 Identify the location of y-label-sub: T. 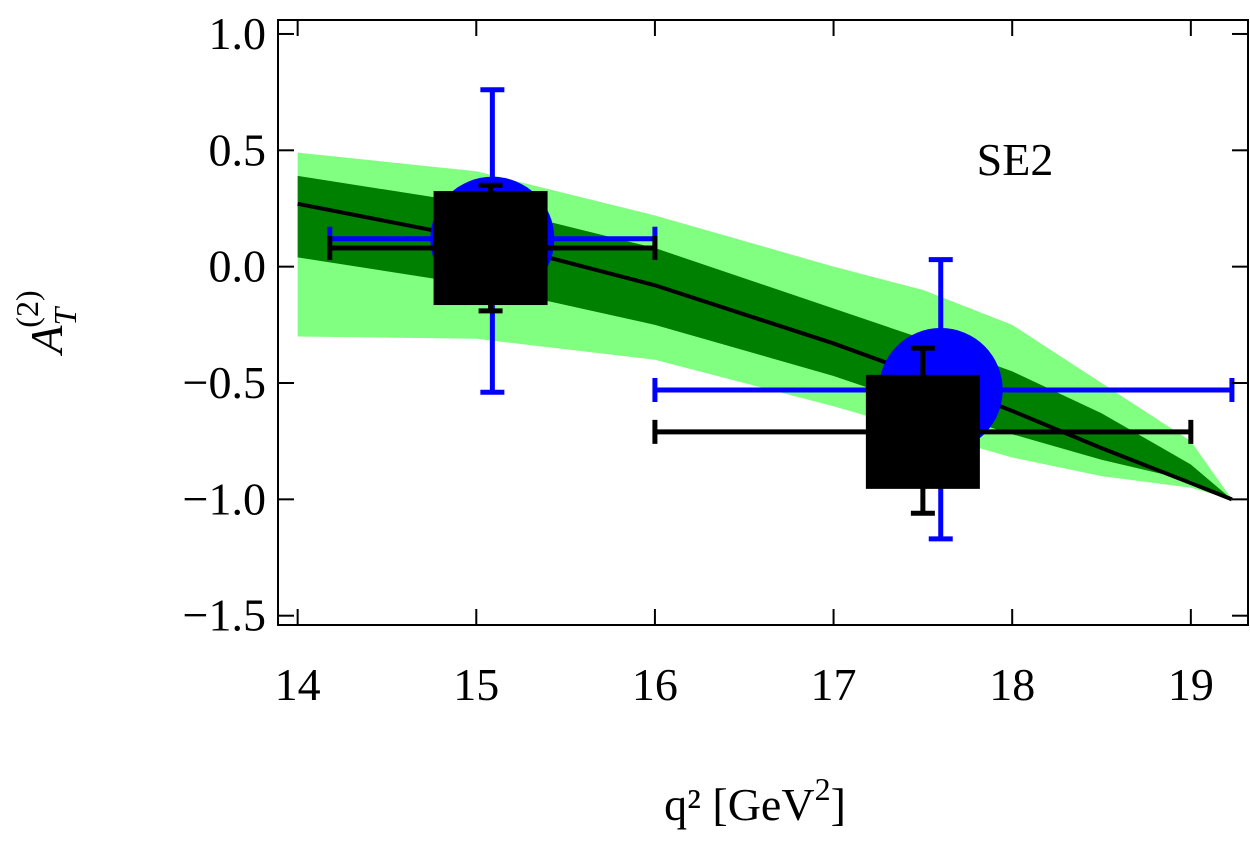
(65, 316).